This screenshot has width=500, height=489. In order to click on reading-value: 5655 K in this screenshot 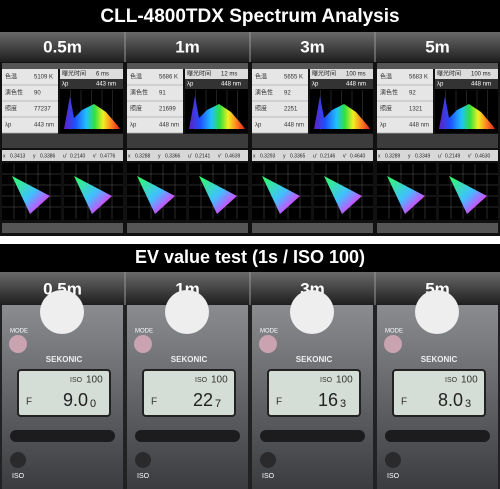, I will do `click(293, 78)`.